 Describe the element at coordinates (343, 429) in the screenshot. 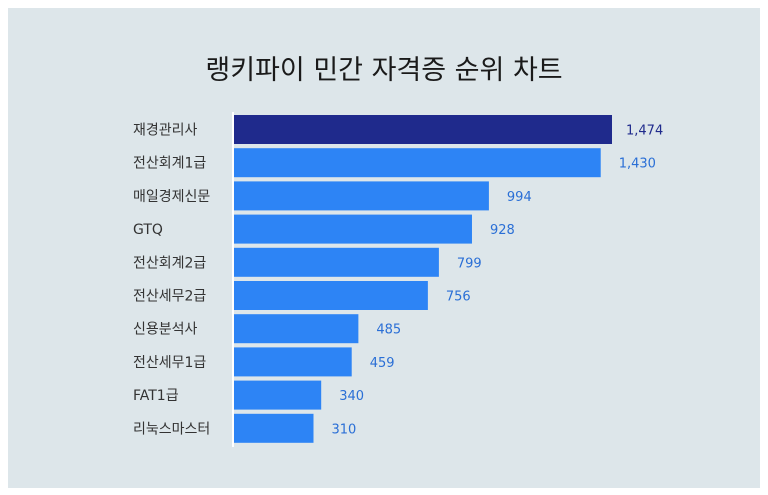

I see `value-label: 310` at that location.